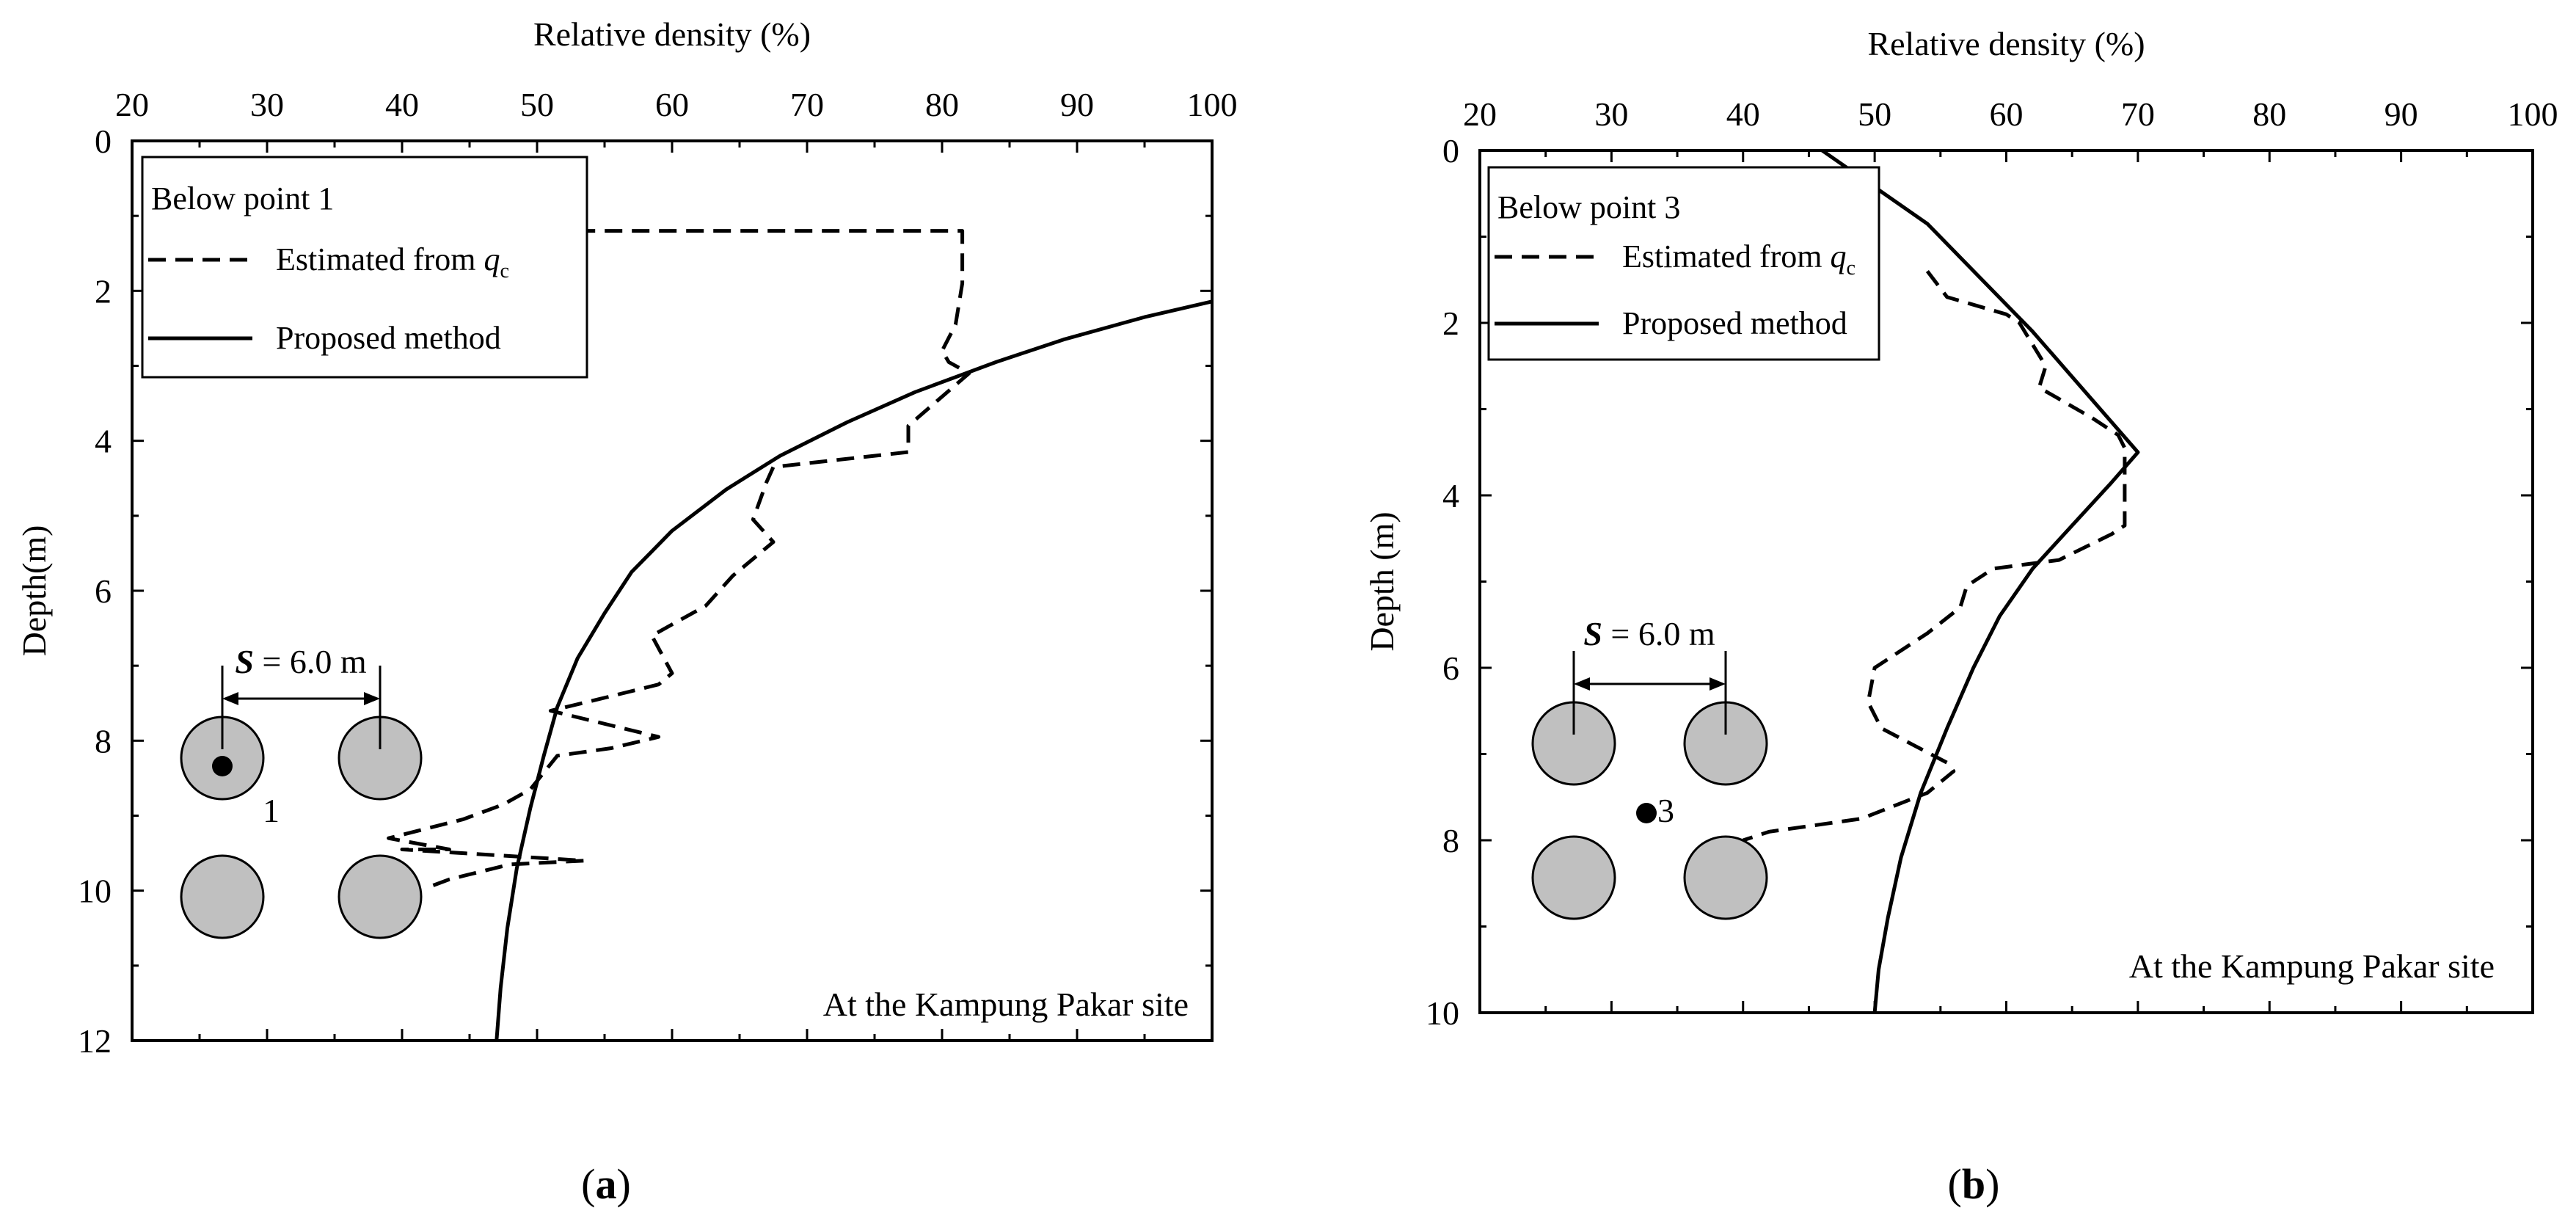 The height and width of the screenshot is (1227, 2576). I want to click on panel-caption: (a), so click(606, 1184).